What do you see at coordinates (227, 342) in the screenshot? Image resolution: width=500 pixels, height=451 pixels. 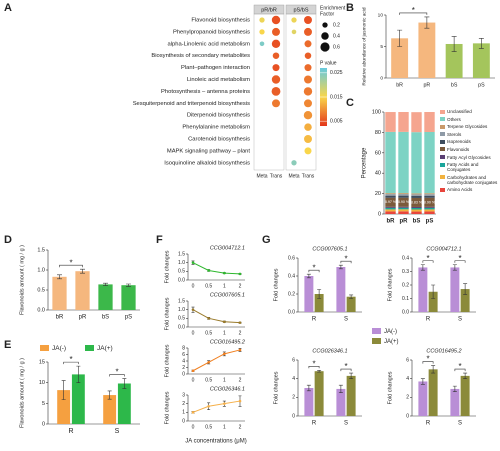 I see `panel-title: CCG016495.2` at bounding box center [227, 342].